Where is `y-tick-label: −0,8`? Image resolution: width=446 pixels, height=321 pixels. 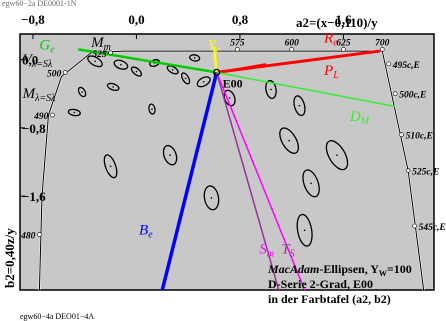
y-tick-label: −0,8 is located at coordinates (34, 128).